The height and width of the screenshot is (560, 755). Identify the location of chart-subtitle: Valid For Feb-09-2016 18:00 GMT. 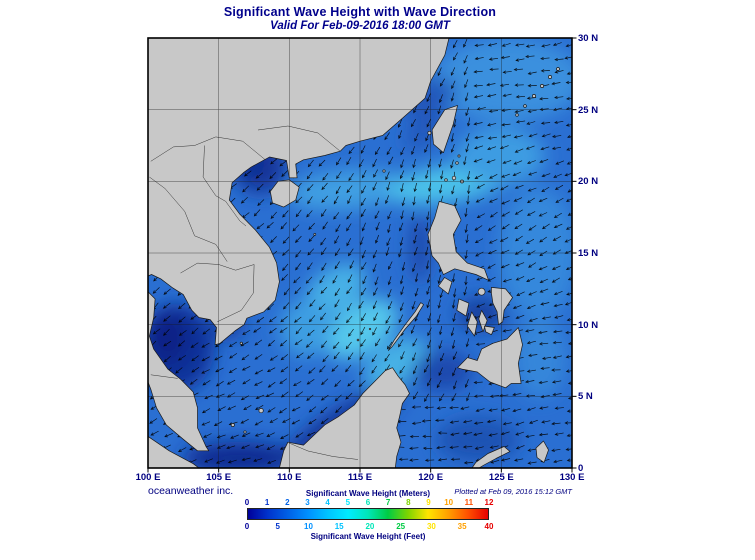
(360, 26).